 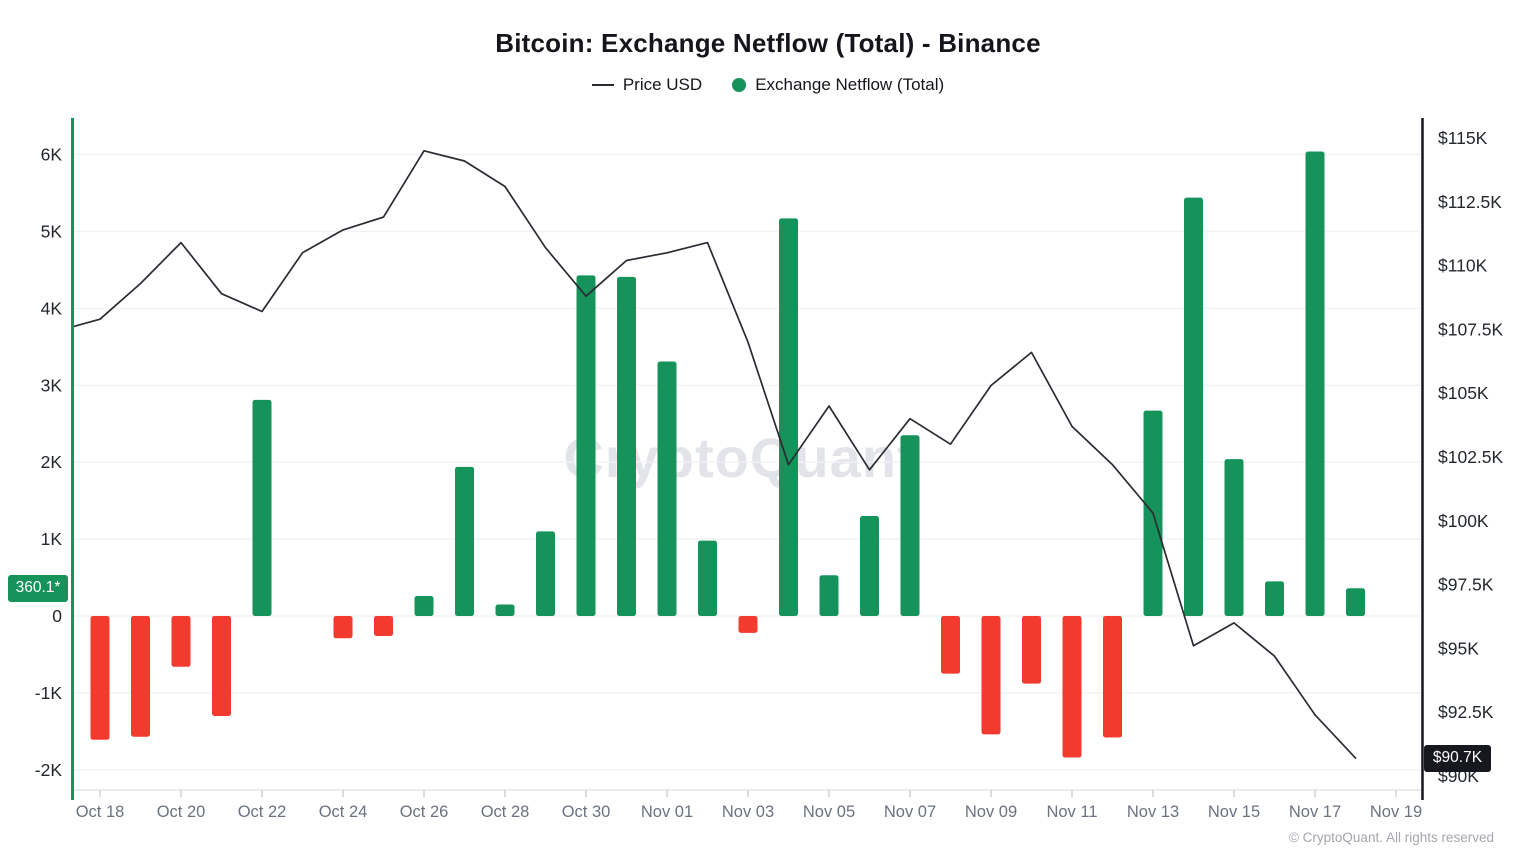 I want to click on x-tick-label: Nov 03, so click(x=748, y=812).